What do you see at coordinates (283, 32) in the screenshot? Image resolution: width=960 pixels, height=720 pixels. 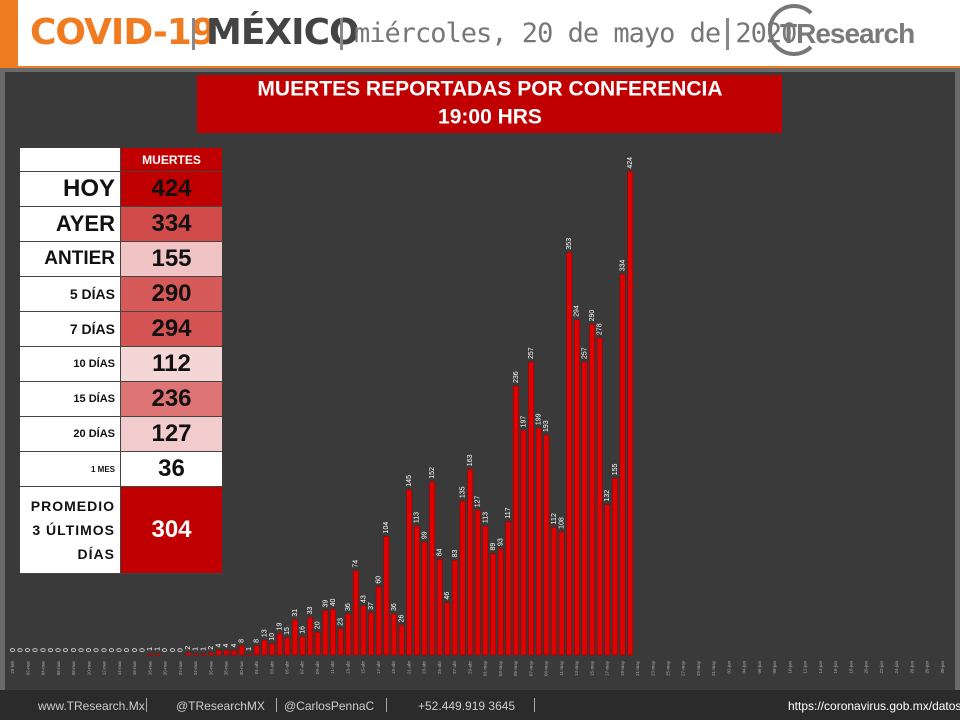 I see `country: MÉXICO` at bounding box center [283, 32].